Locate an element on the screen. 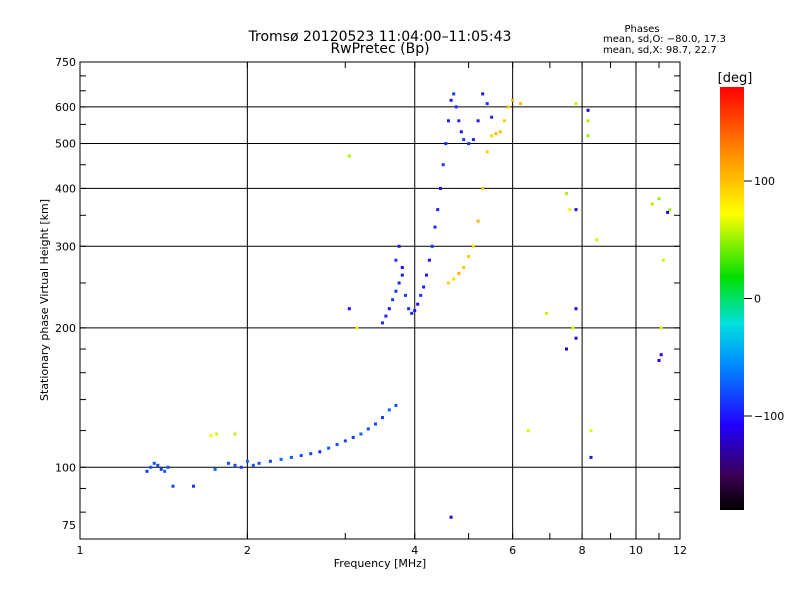 This screenshot has height=600, width=800. x-tick-label: 2 is located at coordinates (247, 550).